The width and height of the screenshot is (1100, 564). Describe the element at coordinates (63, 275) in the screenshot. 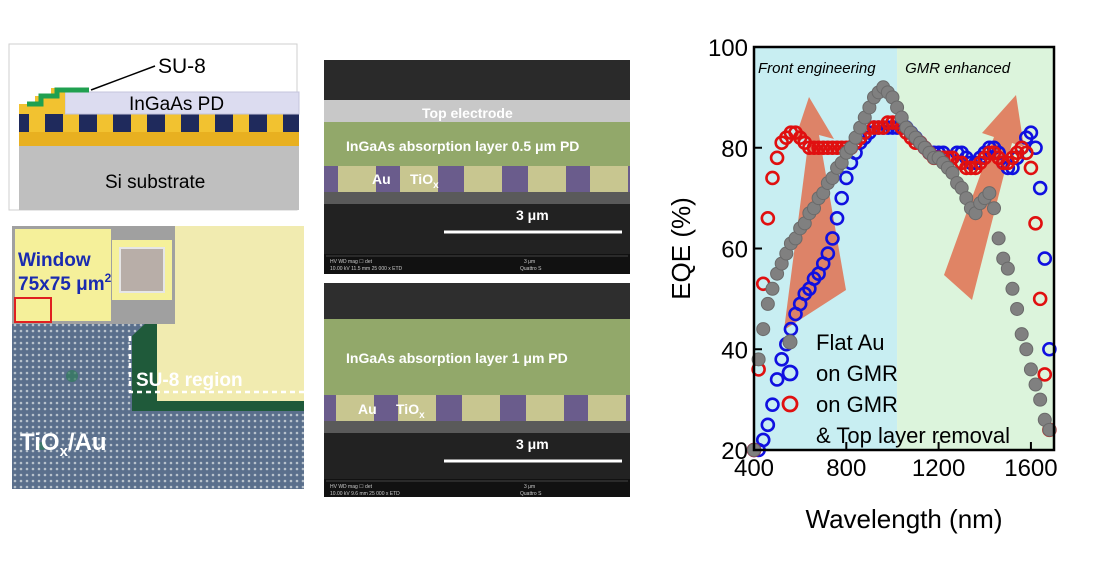

I see `inset-window-pad` at that location.